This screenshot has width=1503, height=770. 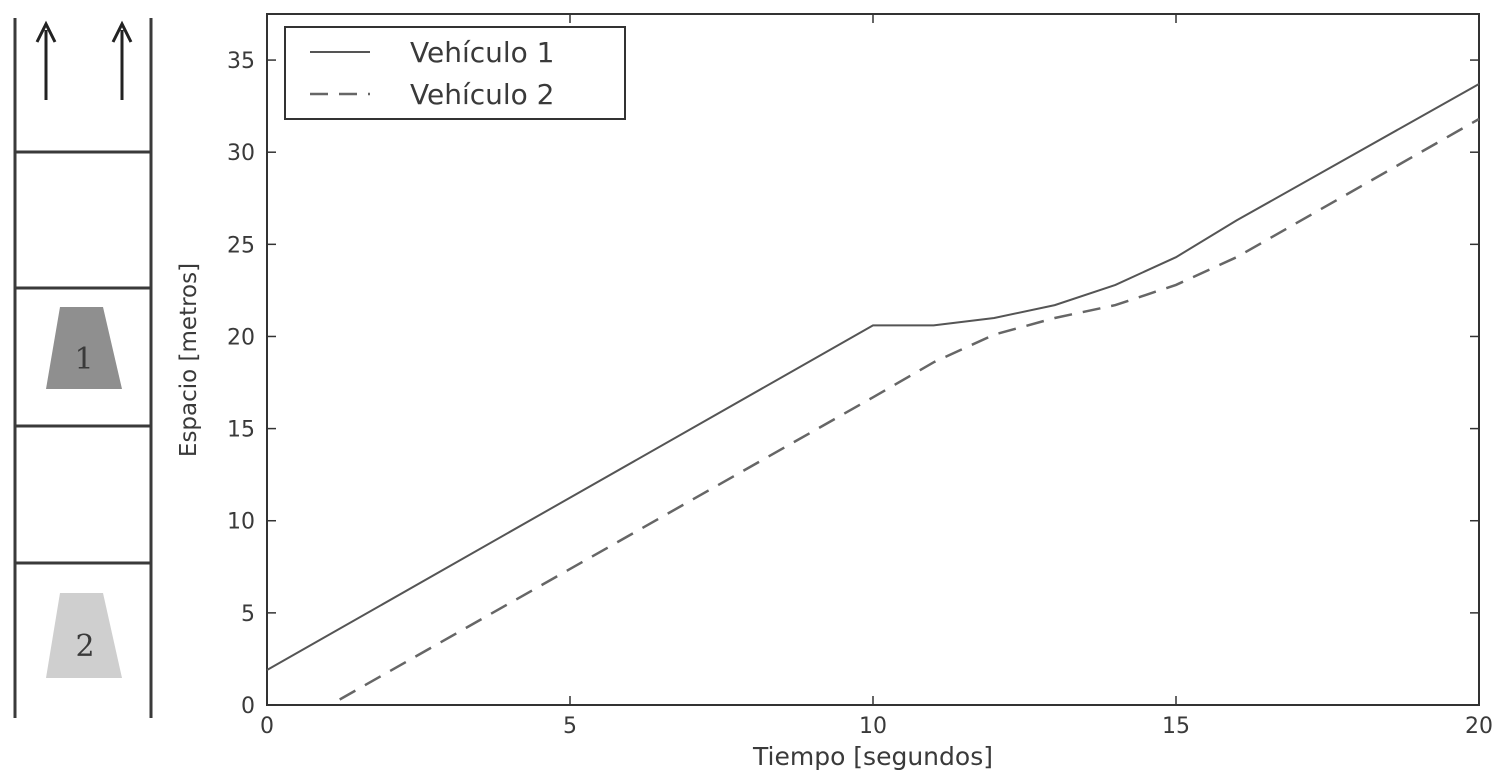 What do you see at coordinates (872, 756) in the screenshot?
I see `x-axis-label: Tiempo [segundos]` at bounding box center [872, 756].